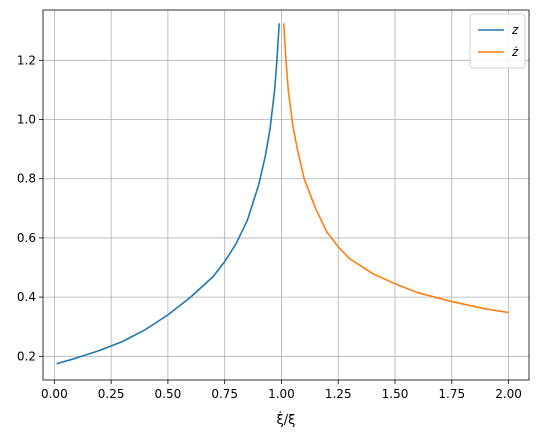  Describe the element at coordinates (30, 208) in the screenshot. I see `y-axis: 0.2 0.4 0.6 0.8 1.0 1.2` at that location.